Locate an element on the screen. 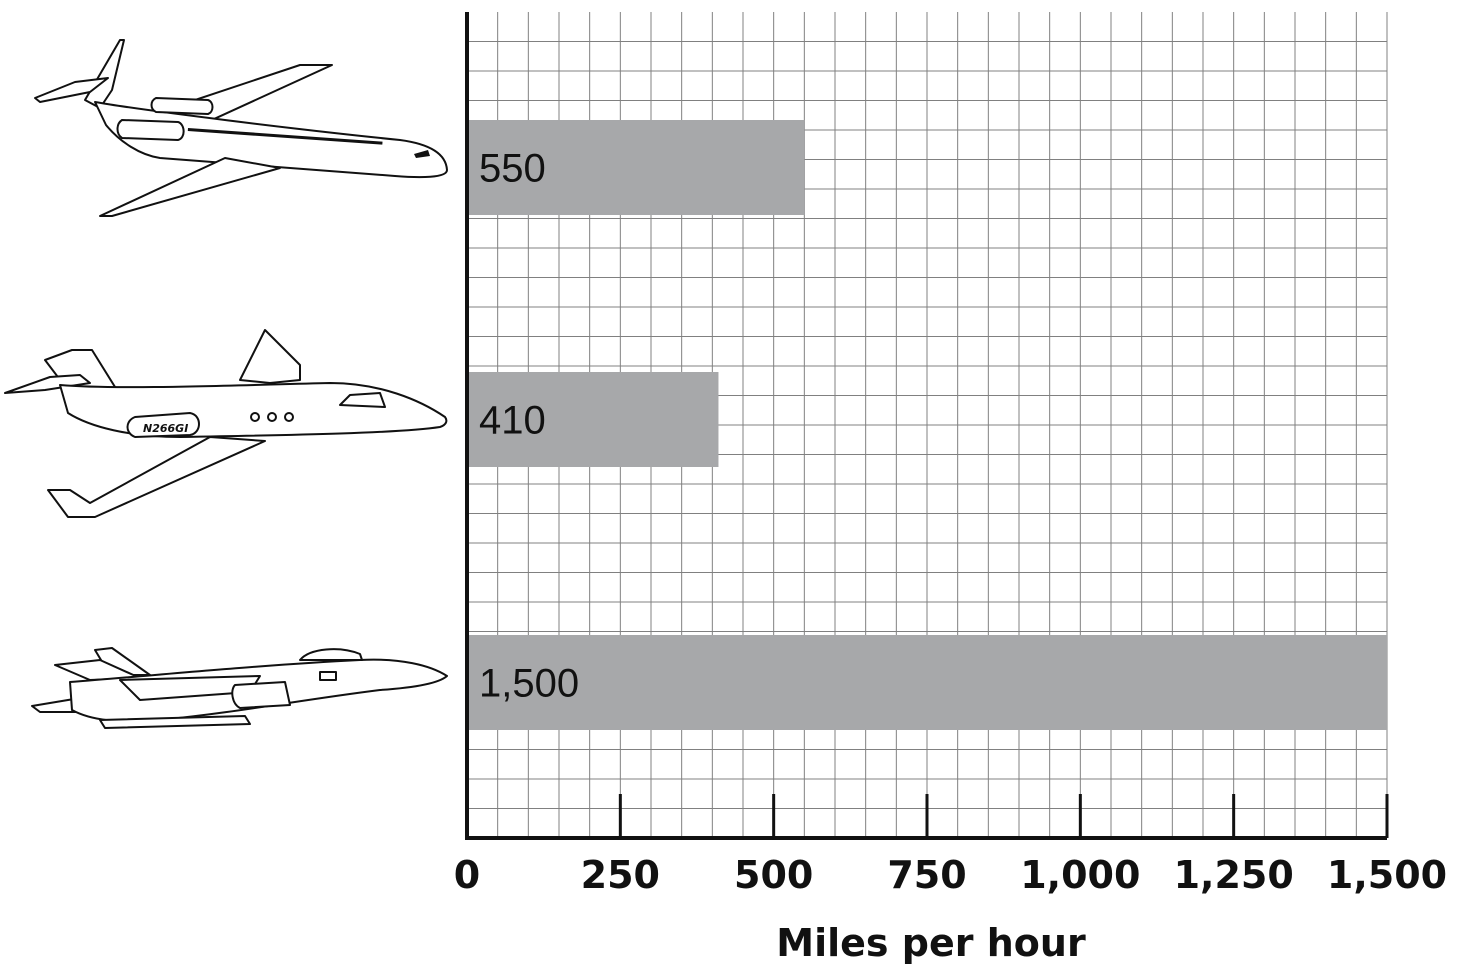 Image resolution: width=1465 pixels, height=966 pixels. bar-value-label: 410 is located at coordinates (512, 421).